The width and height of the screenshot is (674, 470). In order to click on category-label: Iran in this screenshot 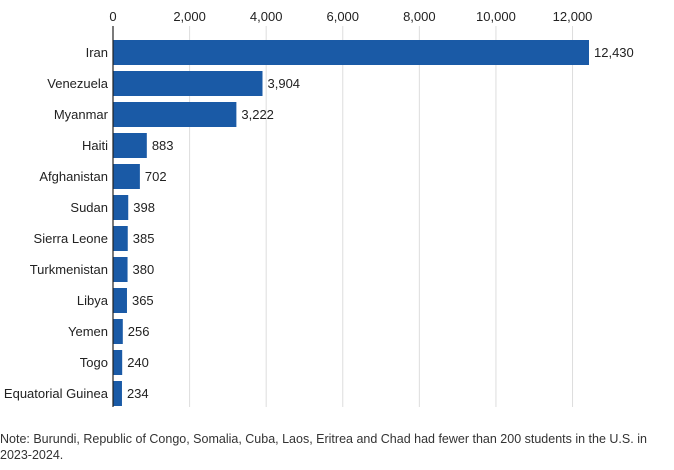, I will do `click(97, 52)`.